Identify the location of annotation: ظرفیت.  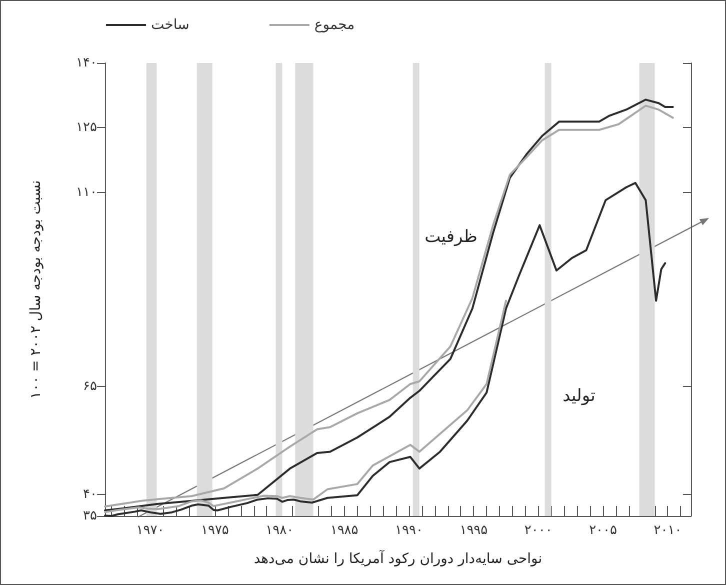
(451, 237).